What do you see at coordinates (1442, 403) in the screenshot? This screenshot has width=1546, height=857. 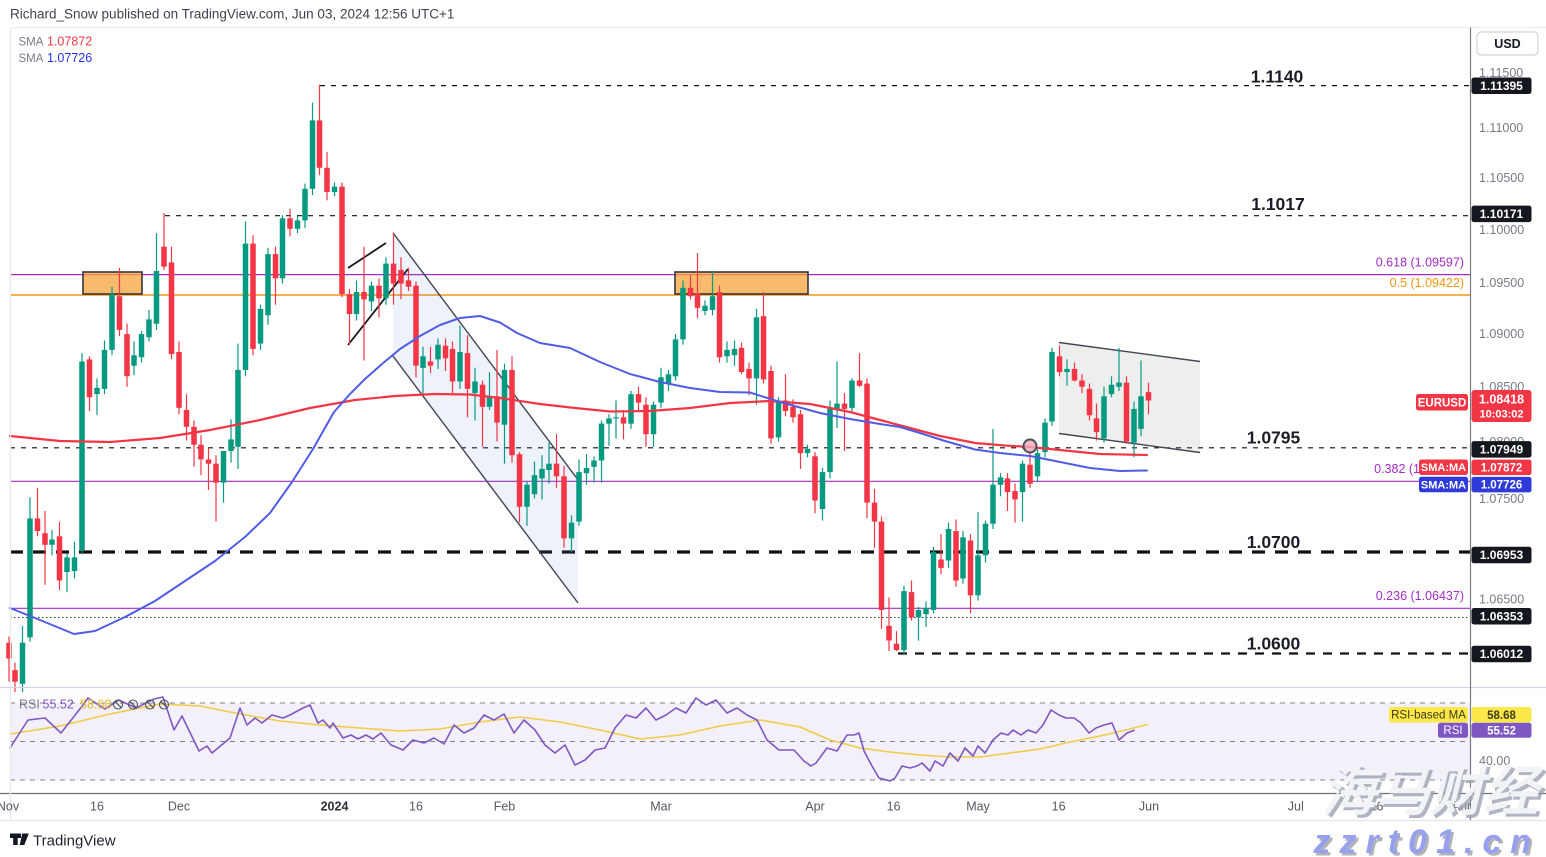 I see `svg-text: EURUSD` at bounding box center [1442, 403].